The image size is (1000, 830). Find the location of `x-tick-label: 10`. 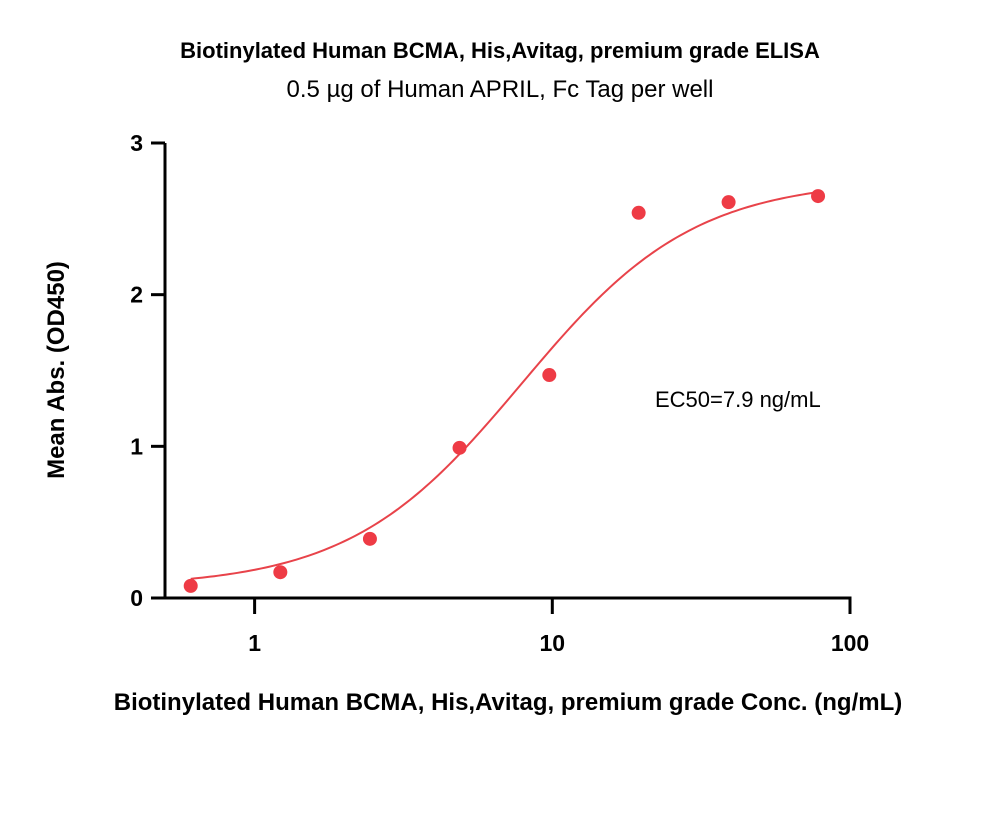

x-tick-label: 10 is located at coordinates (553, 643).